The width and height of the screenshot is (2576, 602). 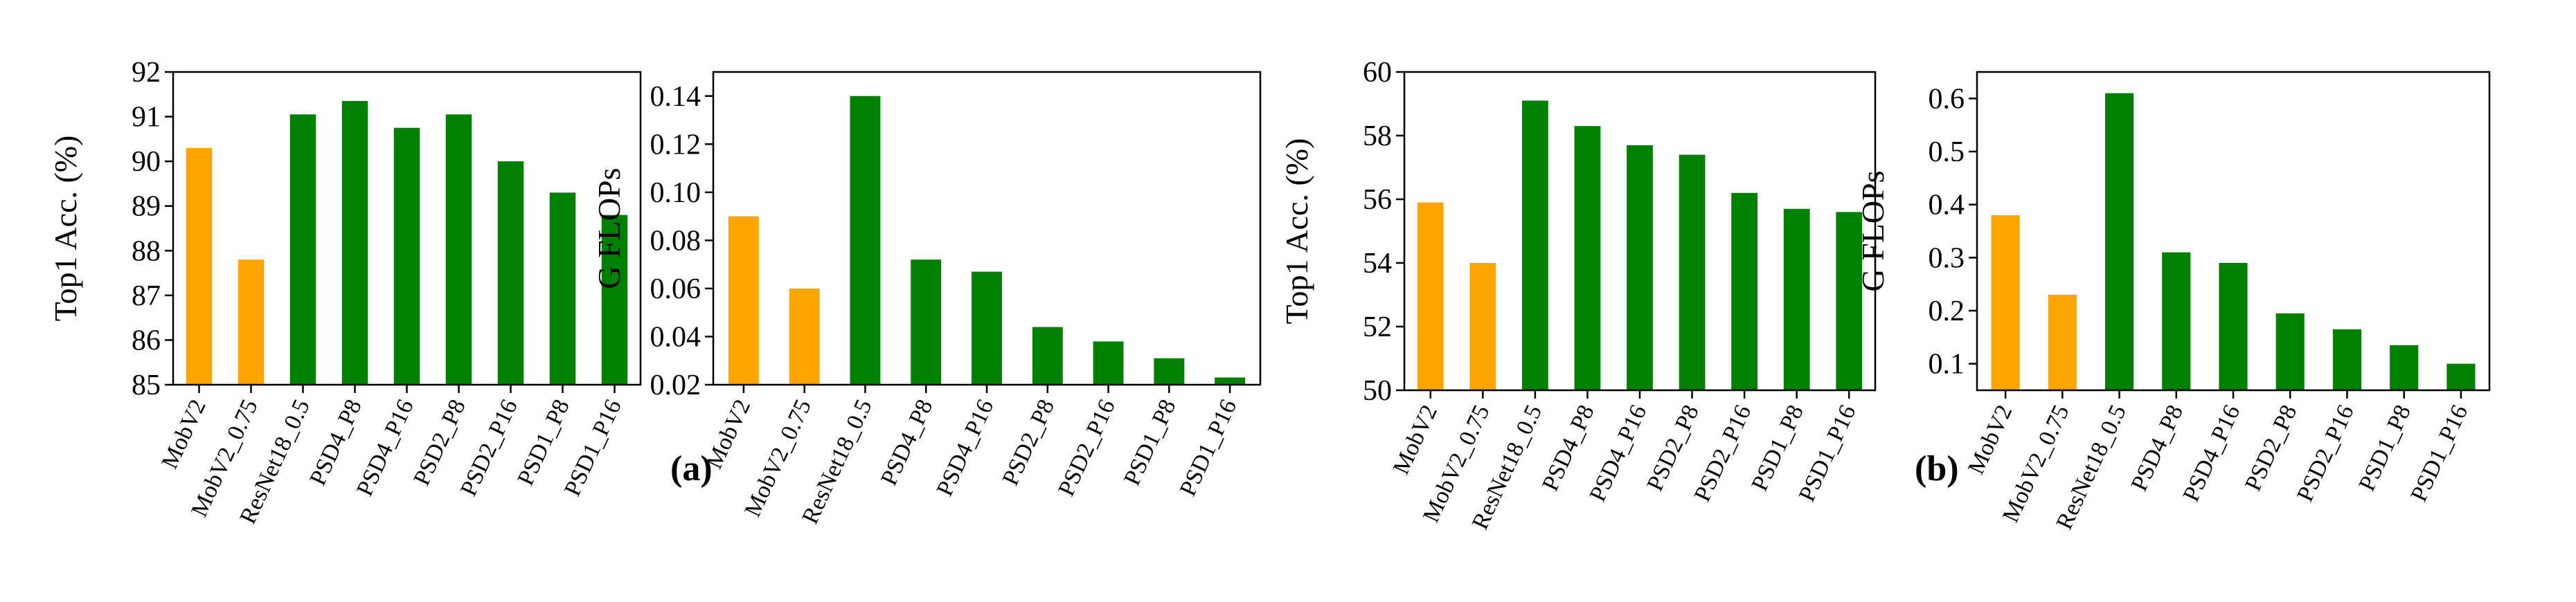 I want to click on x-tick-label: MobV2, so click(x=1990, y=440).